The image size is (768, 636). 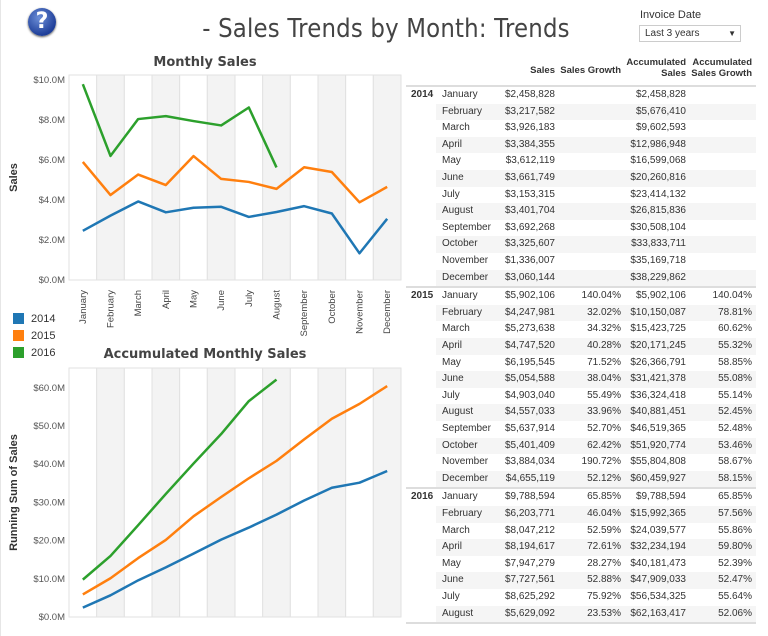 I want to click on legend-item-2016: 2016, so click(x=34, y=352).